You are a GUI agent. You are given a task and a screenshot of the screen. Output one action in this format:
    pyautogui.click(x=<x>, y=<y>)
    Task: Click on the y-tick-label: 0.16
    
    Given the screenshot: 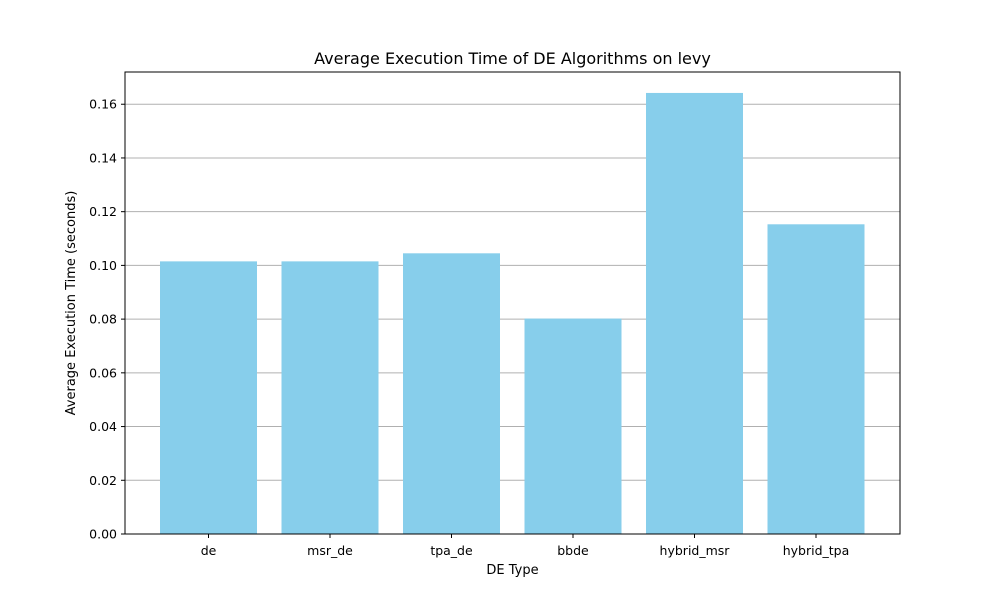 What is the action you would take?
    pyautogui.click(x=103, y=104)
    